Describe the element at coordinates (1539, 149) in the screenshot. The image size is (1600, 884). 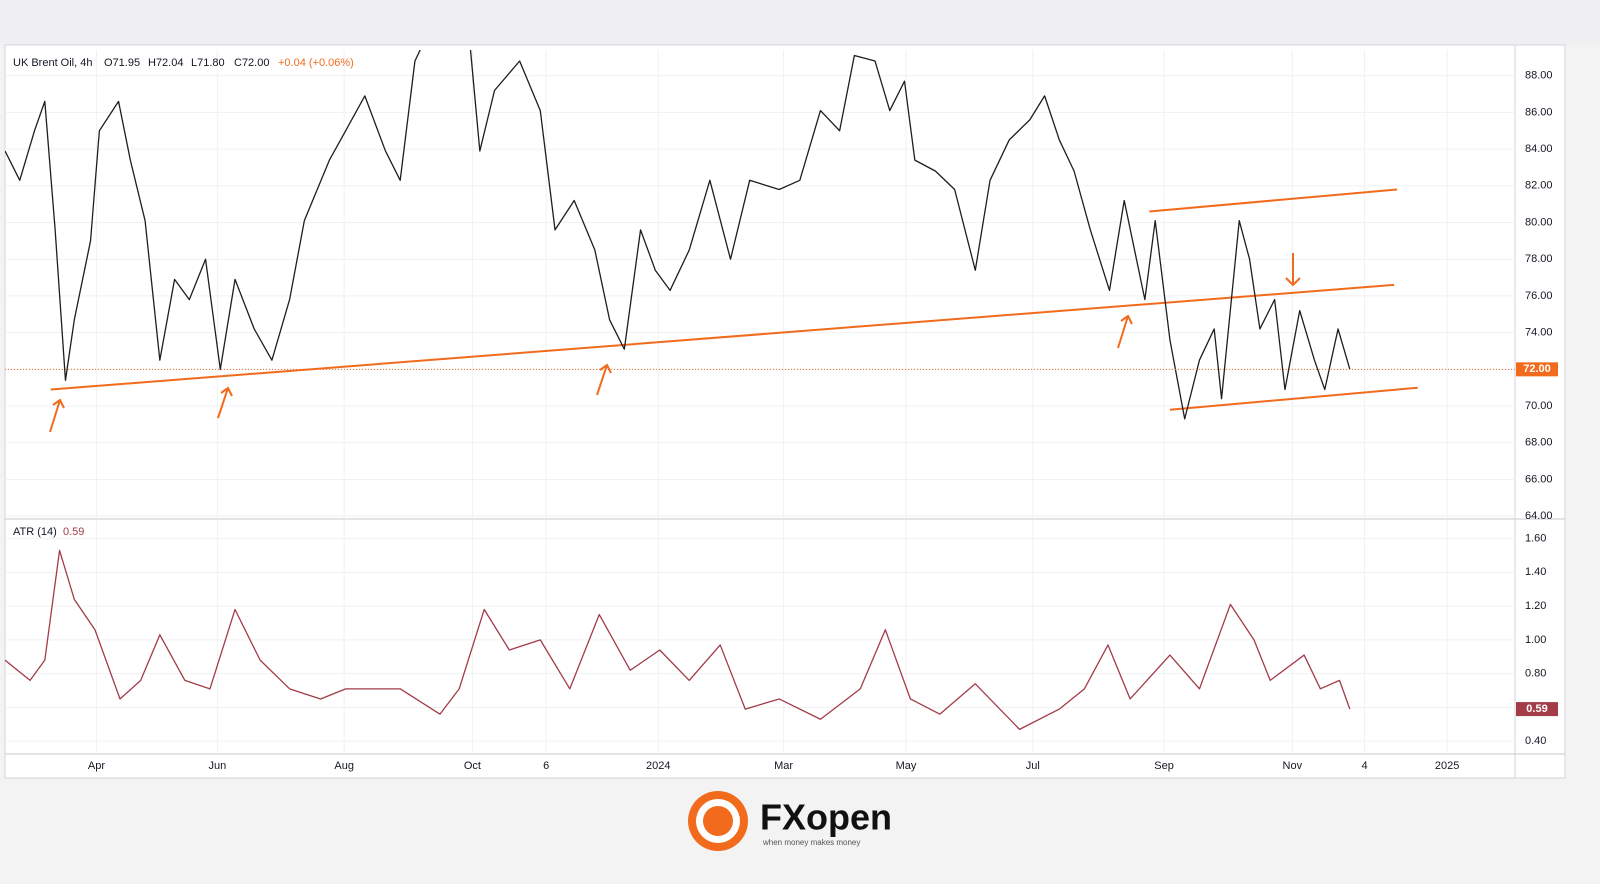
I see `y-tick-label: 84.00` at that location.